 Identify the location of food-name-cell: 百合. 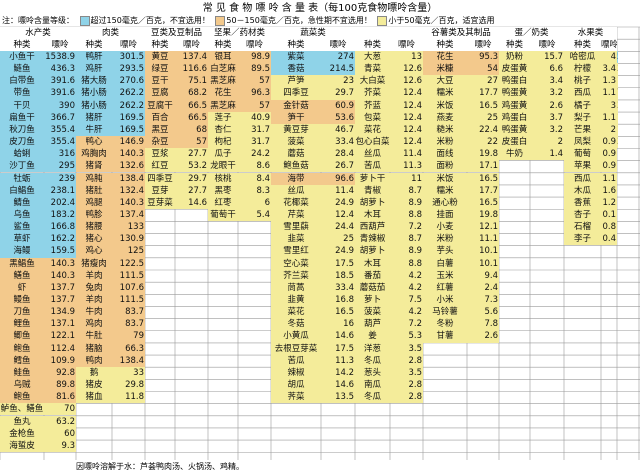
(160, 117).